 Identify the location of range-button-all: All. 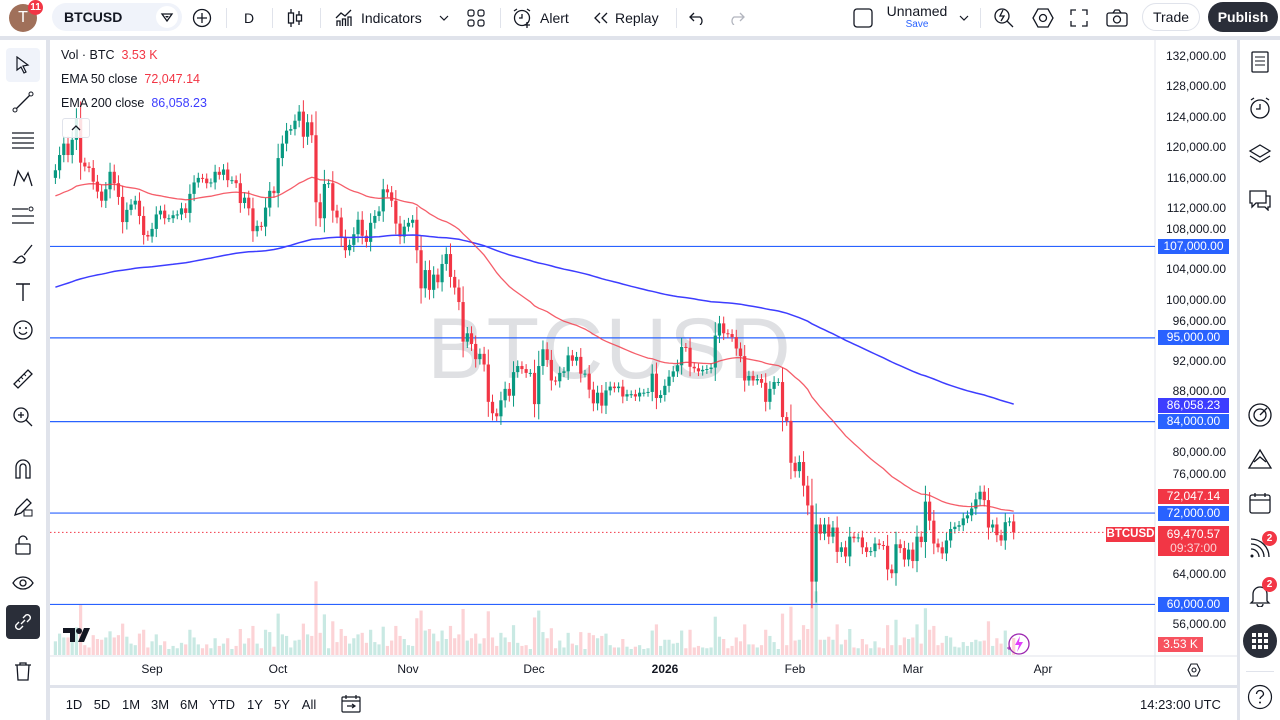
(309, 704).